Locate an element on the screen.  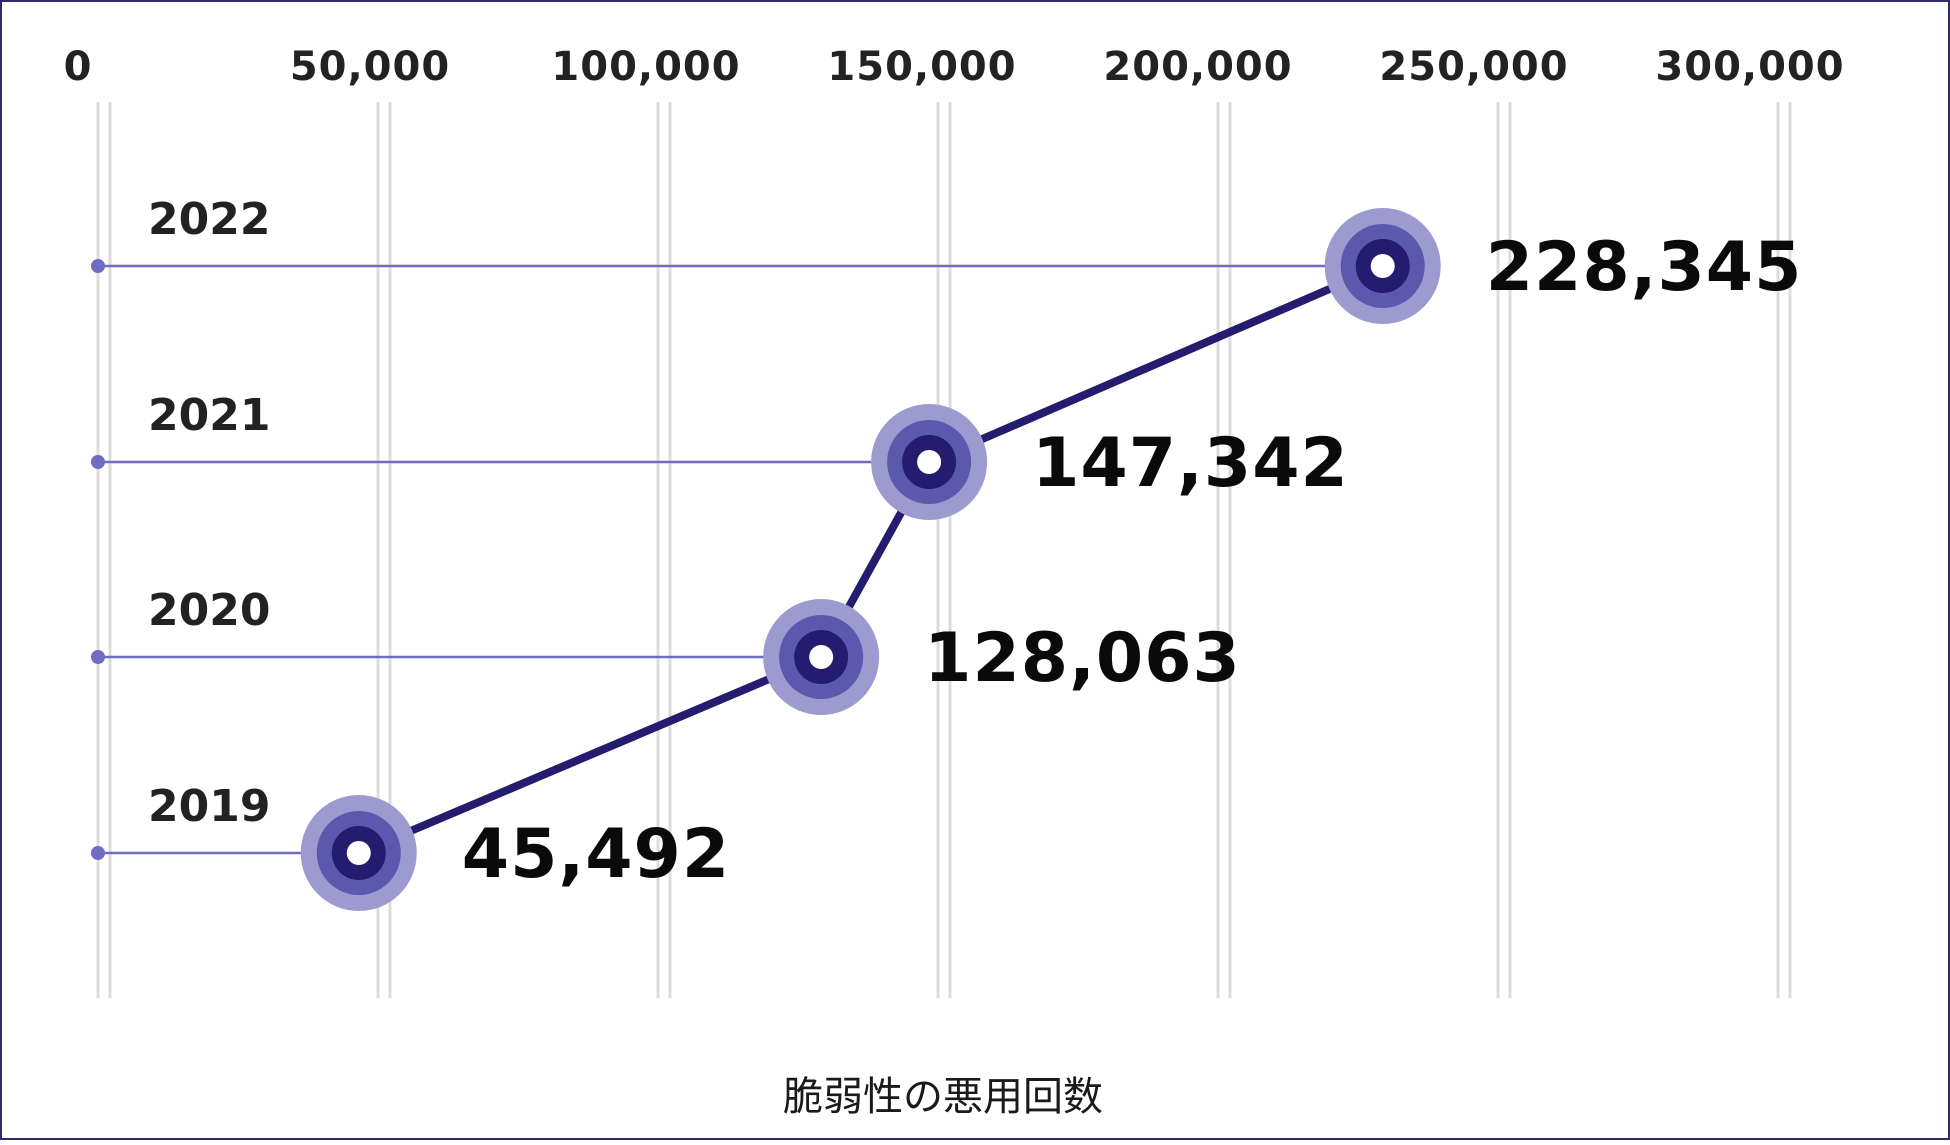
x-tick-label: 200,000 is located at coordinates (1197, 67).